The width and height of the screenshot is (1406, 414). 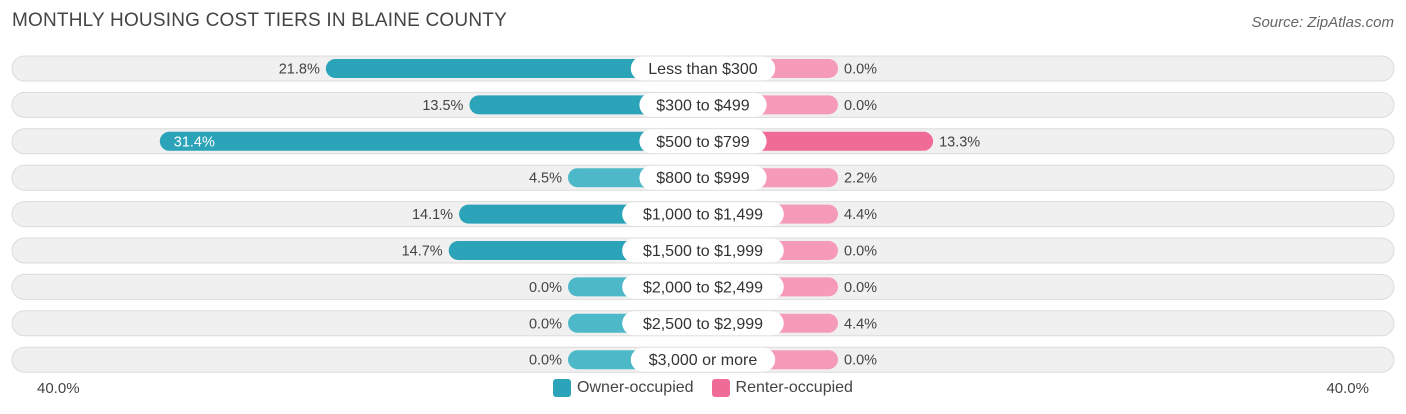 I want to click on axis-label-right: 40.0%, so click(x=1347, y=388).